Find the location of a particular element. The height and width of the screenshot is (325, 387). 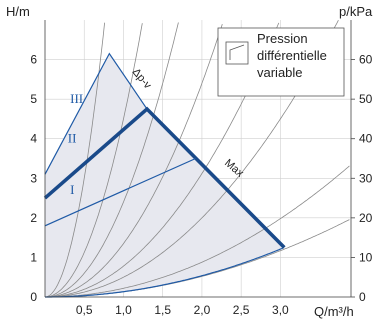

y-left-tick-label: 4 is located at coordinates (33, 139).